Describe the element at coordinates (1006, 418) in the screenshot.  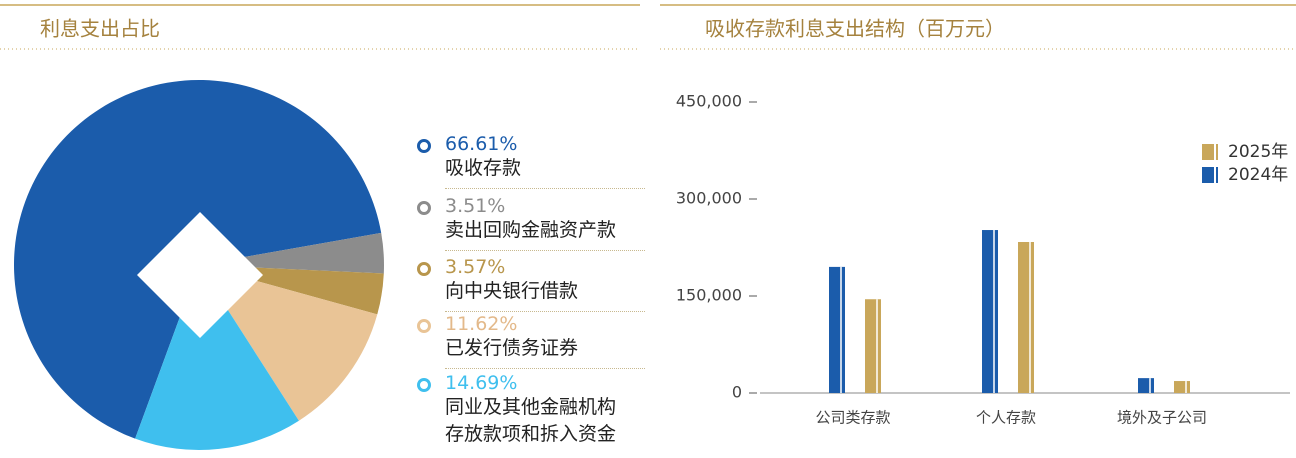
I see `x-tick-label: 个人存款` at that location.